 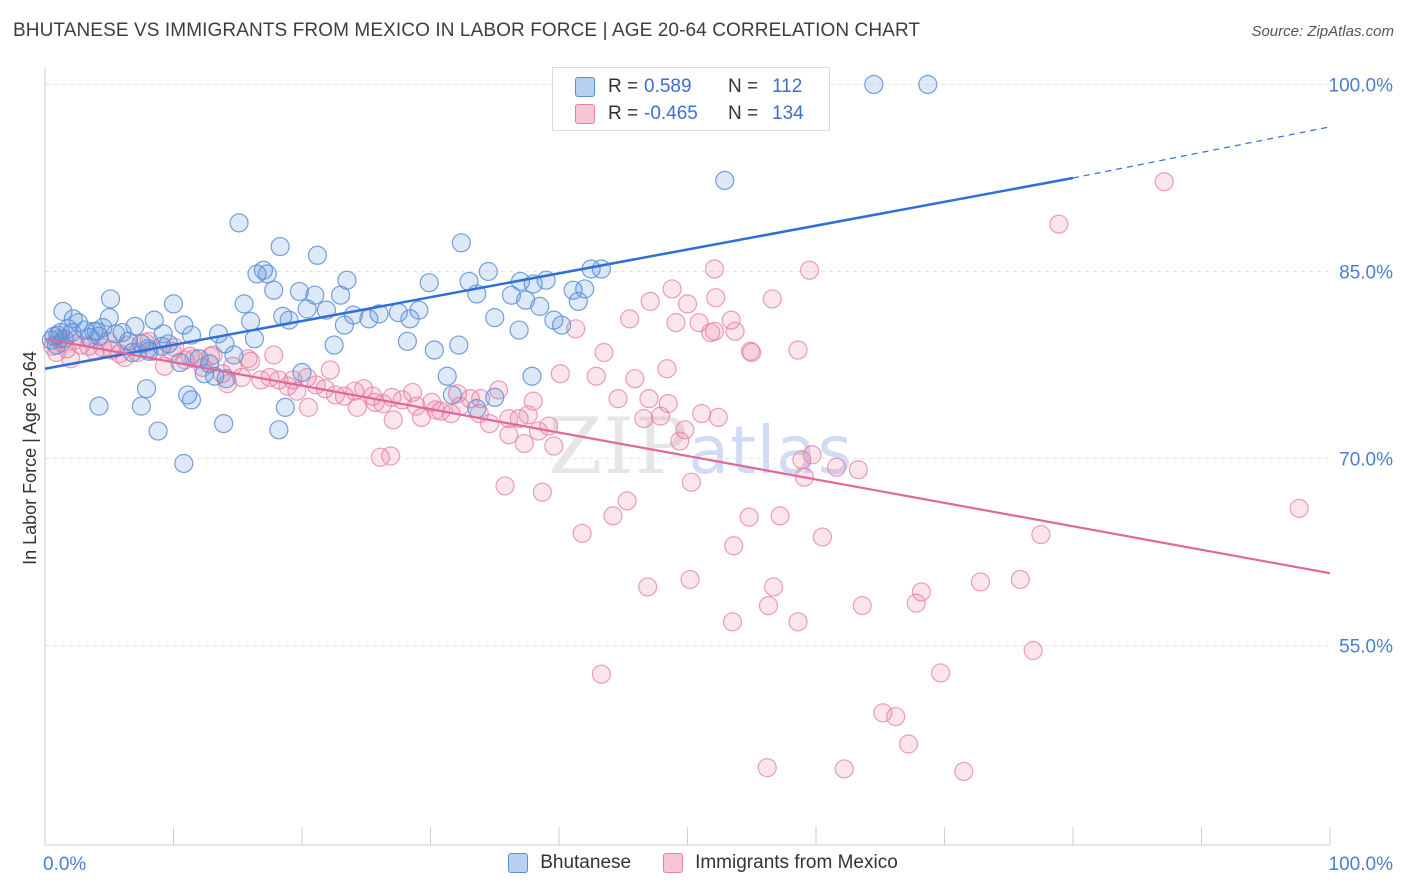 What do you see at coordinates (796, 862) in the screenshot?
I see `bottom-legend-label-mexico: Immigrants from Mexico` at bounding box center [796, 862].